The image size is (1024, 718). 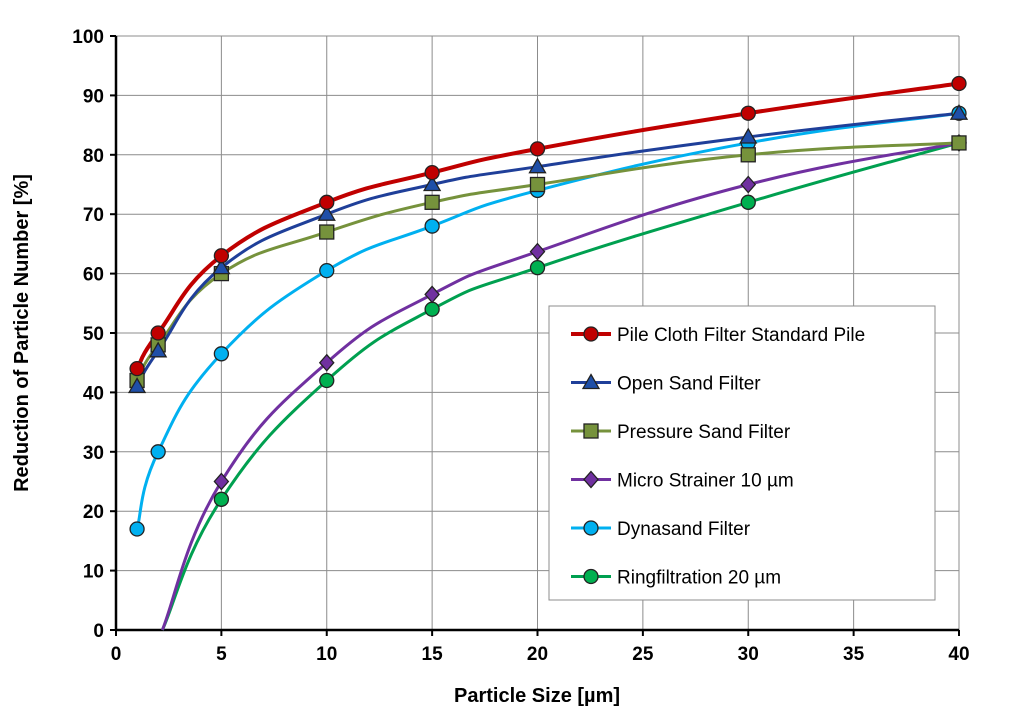 I want to click on y-tick-label: 50, so click(x=93, y=334).